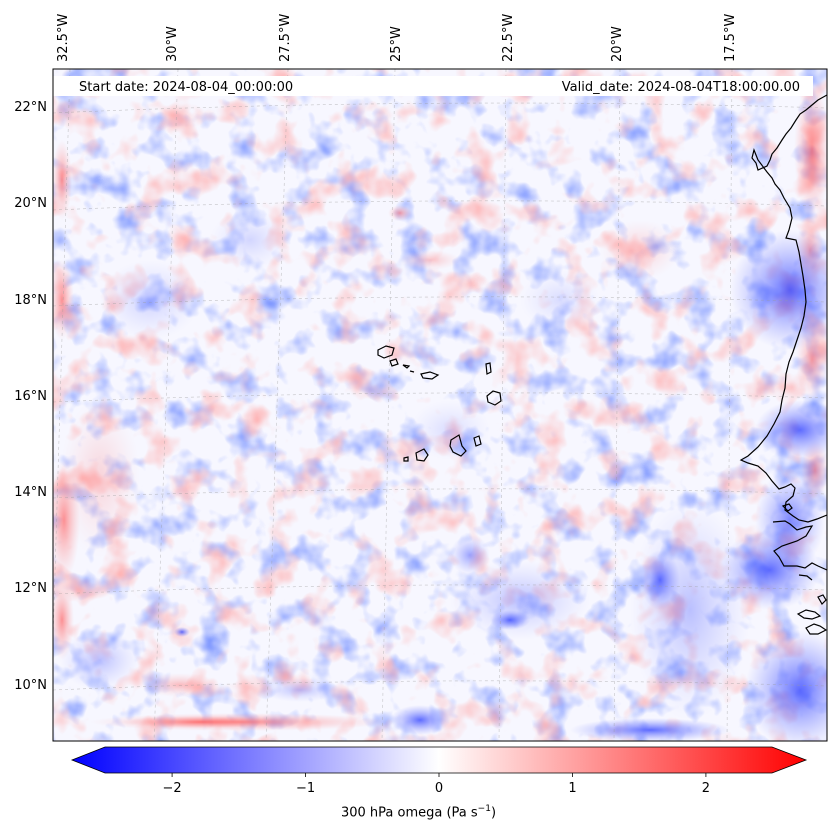 Image resolution: width=837 pixels, height=839 pixels. What do you see at coordinates (783, 364) in the screenshot?
I see `africa-coastline` at bounding box center [783, 364].